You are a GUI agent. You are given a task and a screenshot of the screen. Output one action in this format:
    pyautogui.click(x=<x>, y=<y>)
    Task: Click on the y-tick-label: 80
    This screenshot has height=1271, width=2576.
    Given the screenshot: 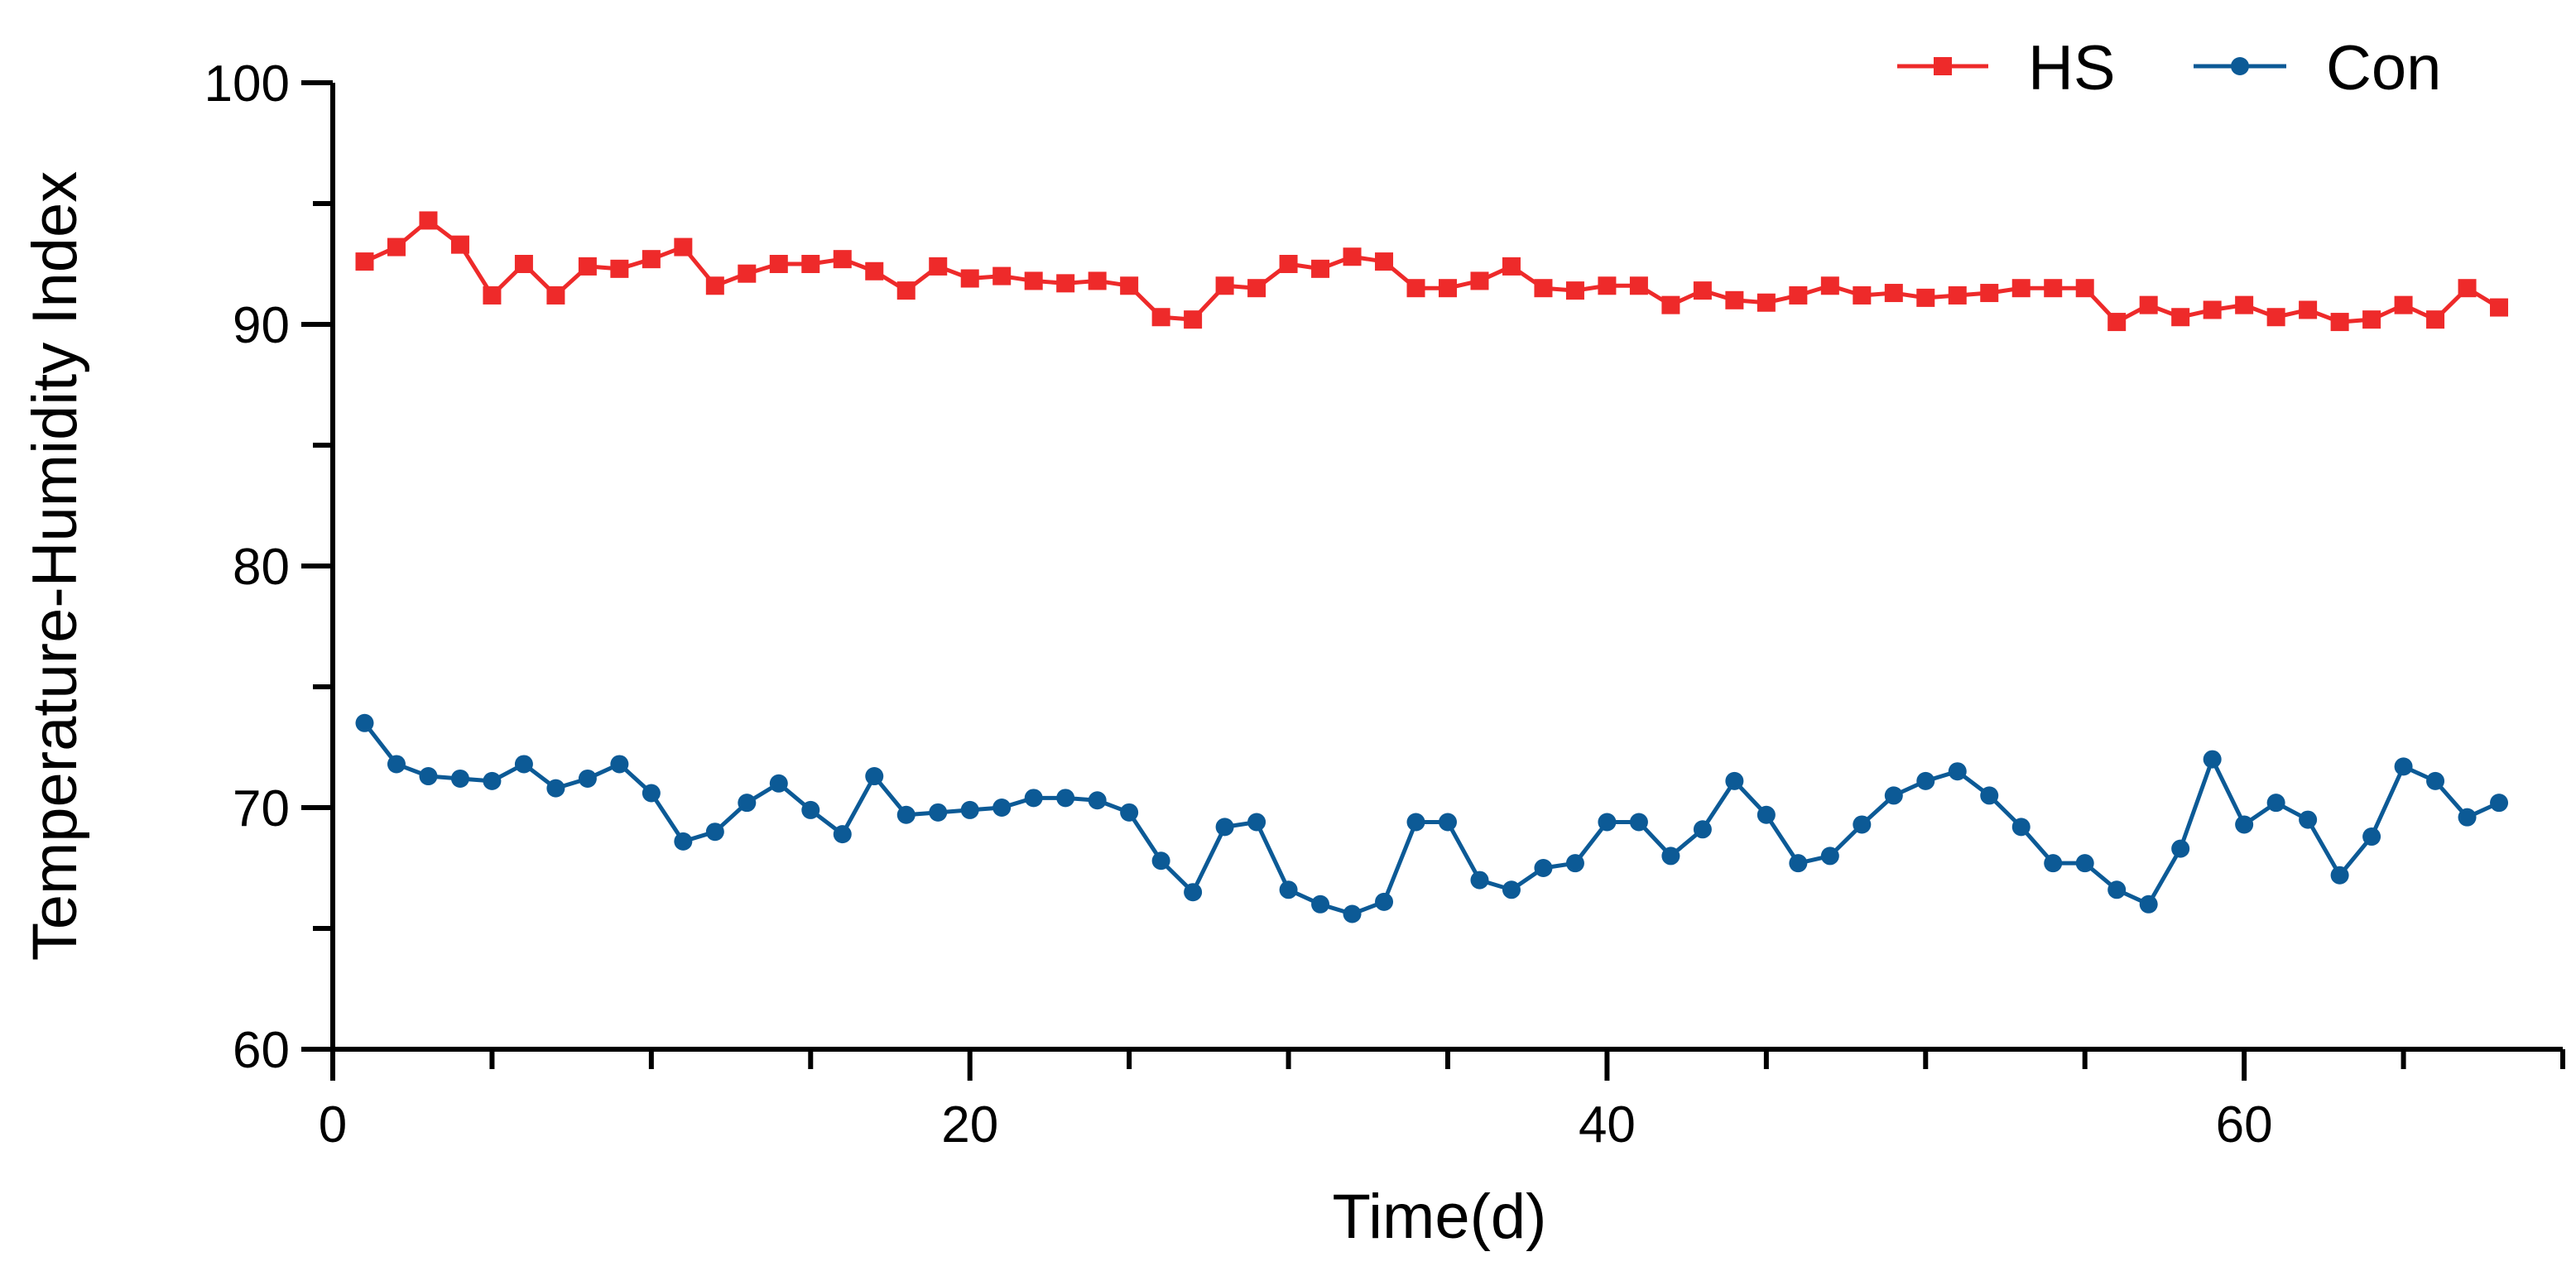 What is the action you would take?
    pyautogui.click(x=261, y=568)
    